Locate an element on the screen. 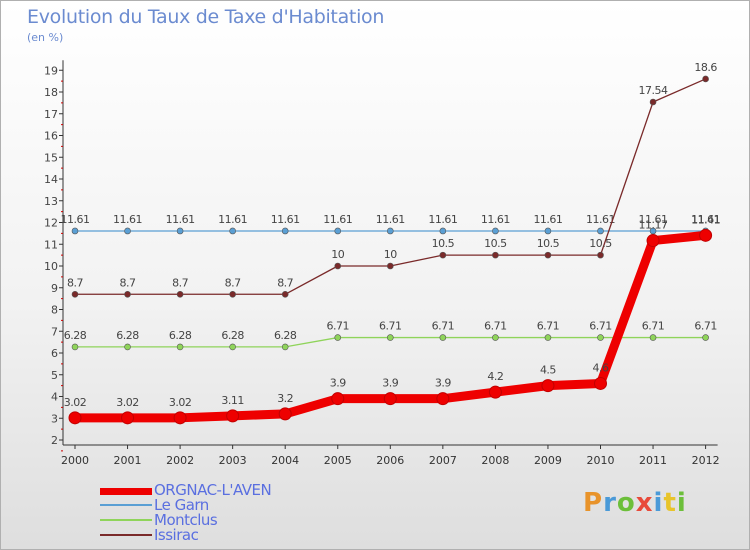  y-tick-label: 8 is located at coordinates (54, 310).